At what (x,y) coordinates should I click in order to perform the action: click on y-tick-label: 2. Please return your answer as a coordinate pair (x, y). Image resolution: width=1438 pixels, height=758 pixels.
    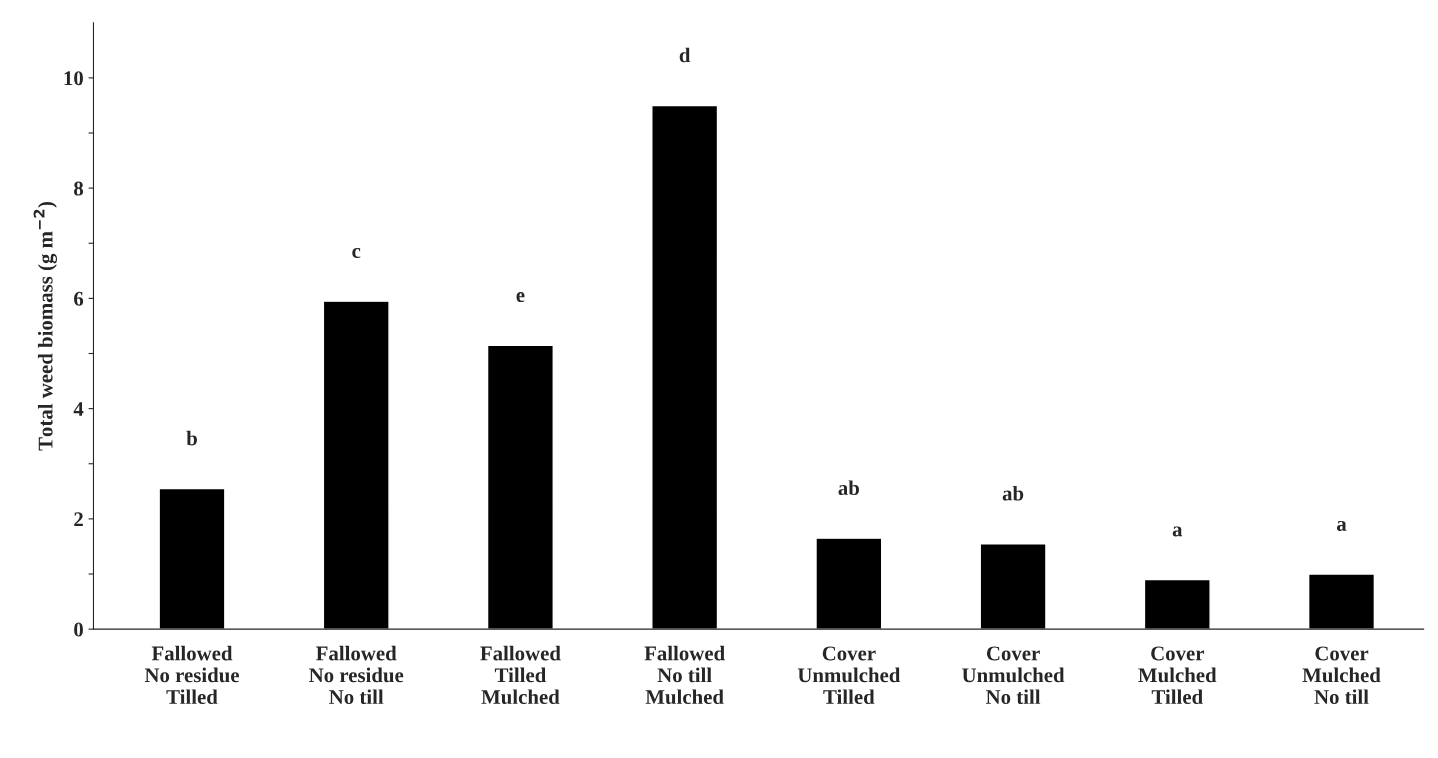
    Looking at the image, I should click on (78, 519).